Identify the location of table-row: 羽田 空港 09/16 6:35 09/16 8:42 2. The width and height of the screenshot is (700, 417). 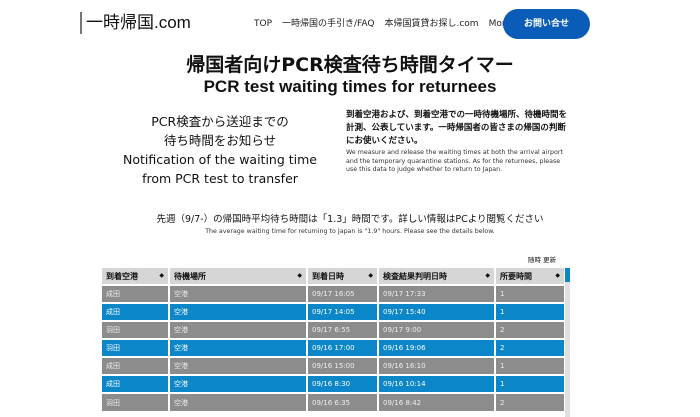
(334, 401).